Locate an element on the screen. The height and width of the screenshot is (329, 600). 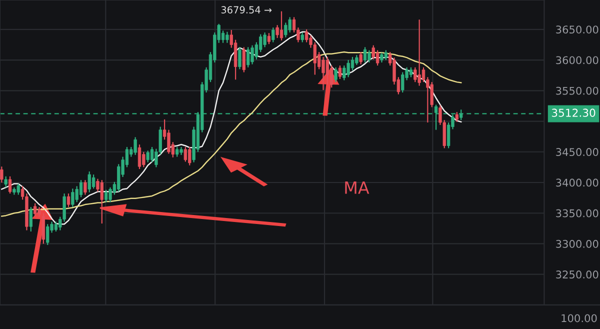
ref-line-label: 3512.30 is located at coordinates (574, 112).